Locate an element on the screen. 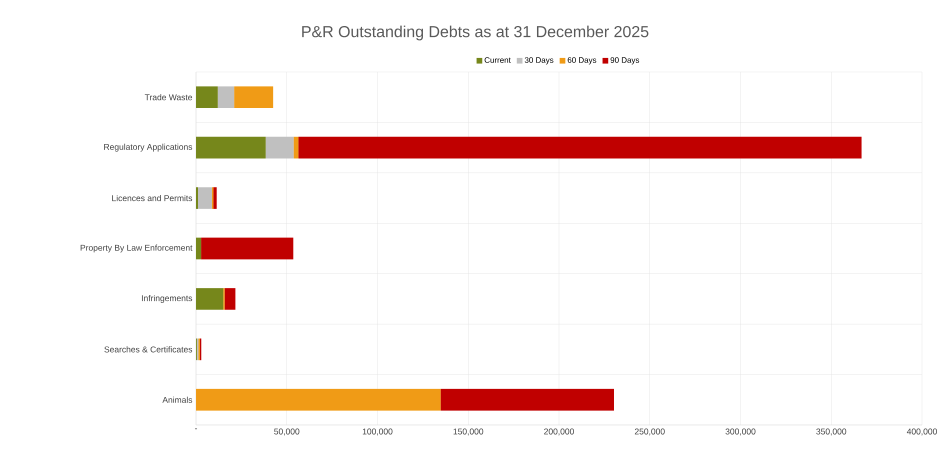  x-tick-label: 250,000 is located at coordinates (649, 432).